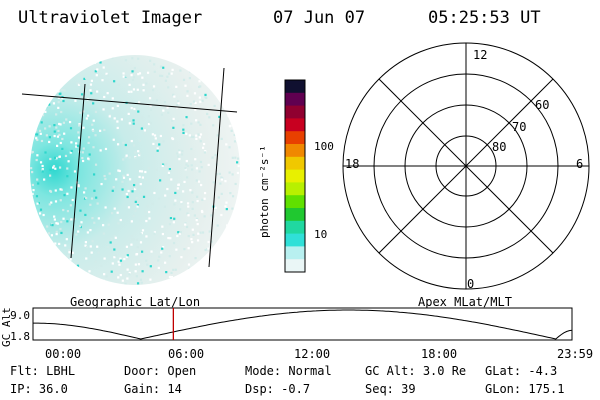  What do you see at coordinates (519, 127) in the screenshot?
I see `lat-label-70: 70` at bounding box center [519, 127].